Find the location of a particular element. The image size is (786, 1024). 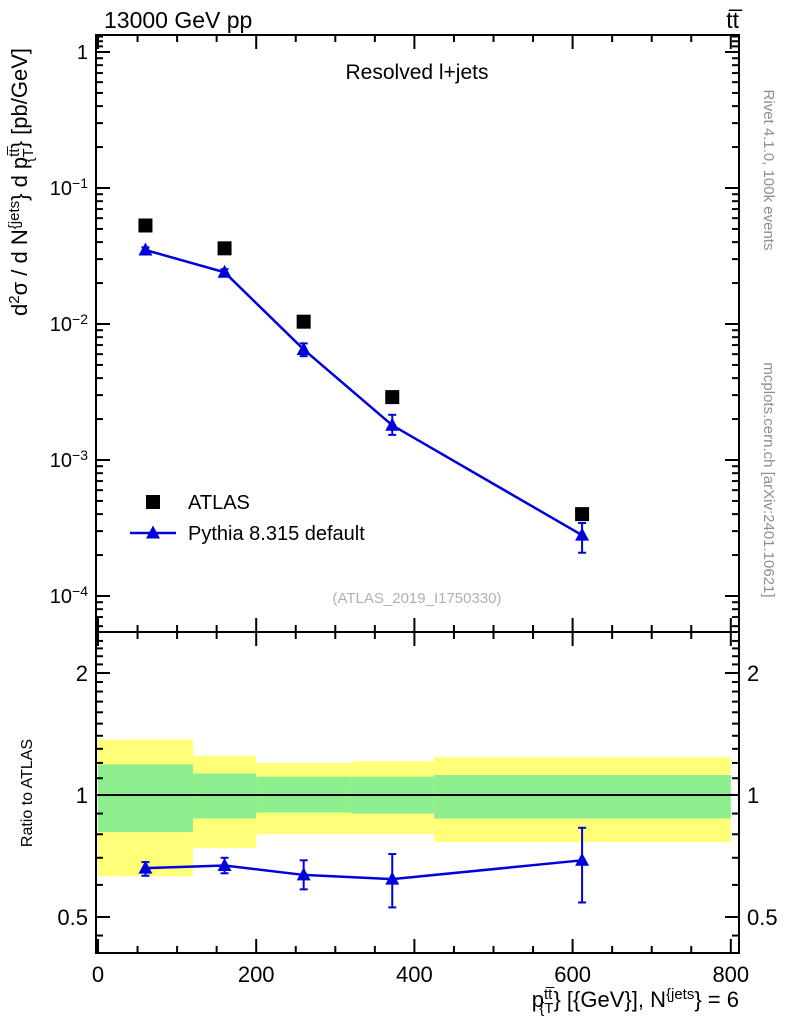

y-tick-label: 1 is located at coordinates (82, 53).